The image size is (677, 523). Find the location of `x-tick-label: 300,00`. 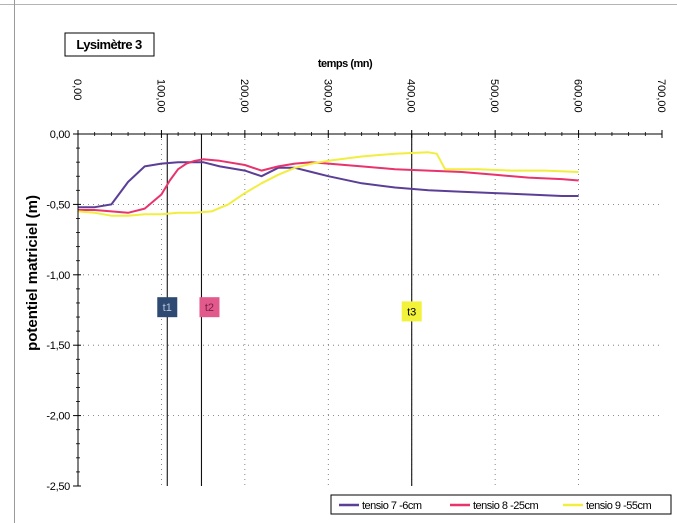

x-tick-label: 300,00 is located at coordinates (327, 96).